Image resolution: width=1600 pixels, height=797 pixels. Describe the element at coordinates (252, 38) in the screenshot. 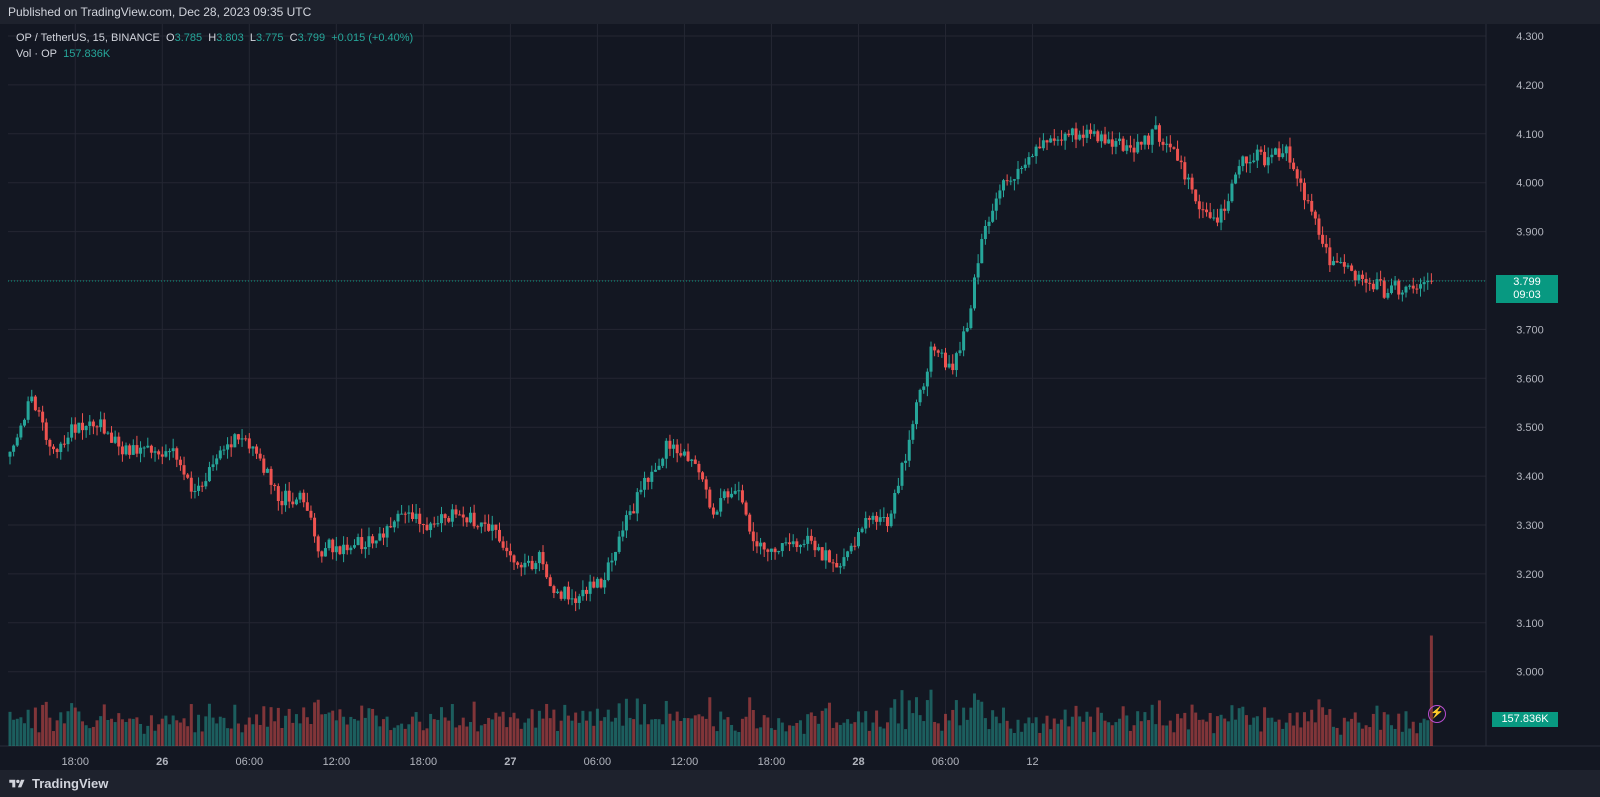

I see `low-label: L` at that location.